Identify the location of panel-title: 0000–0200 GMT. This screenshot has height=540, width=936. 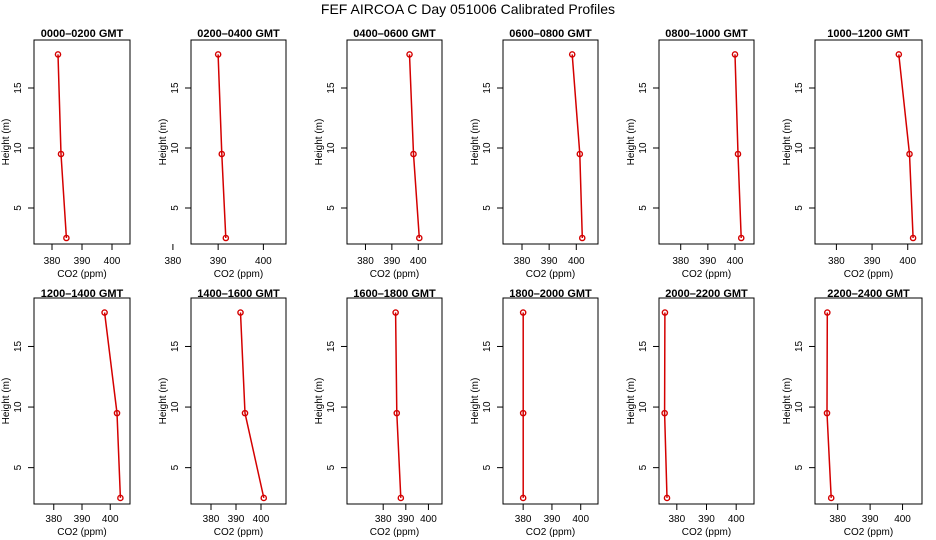
(82, 34).